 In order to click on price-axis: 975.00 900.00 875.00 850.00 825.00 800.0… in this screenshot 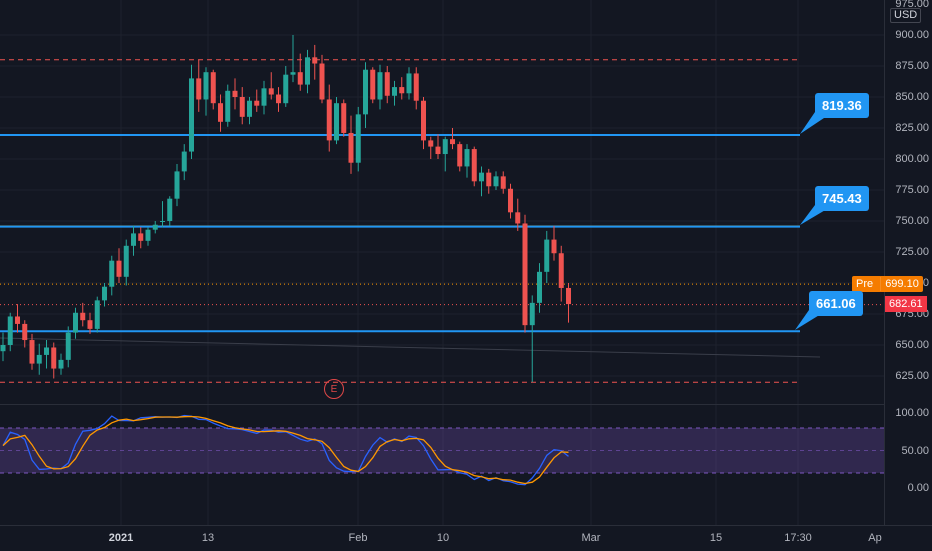, I will do `click(908, 262)`.